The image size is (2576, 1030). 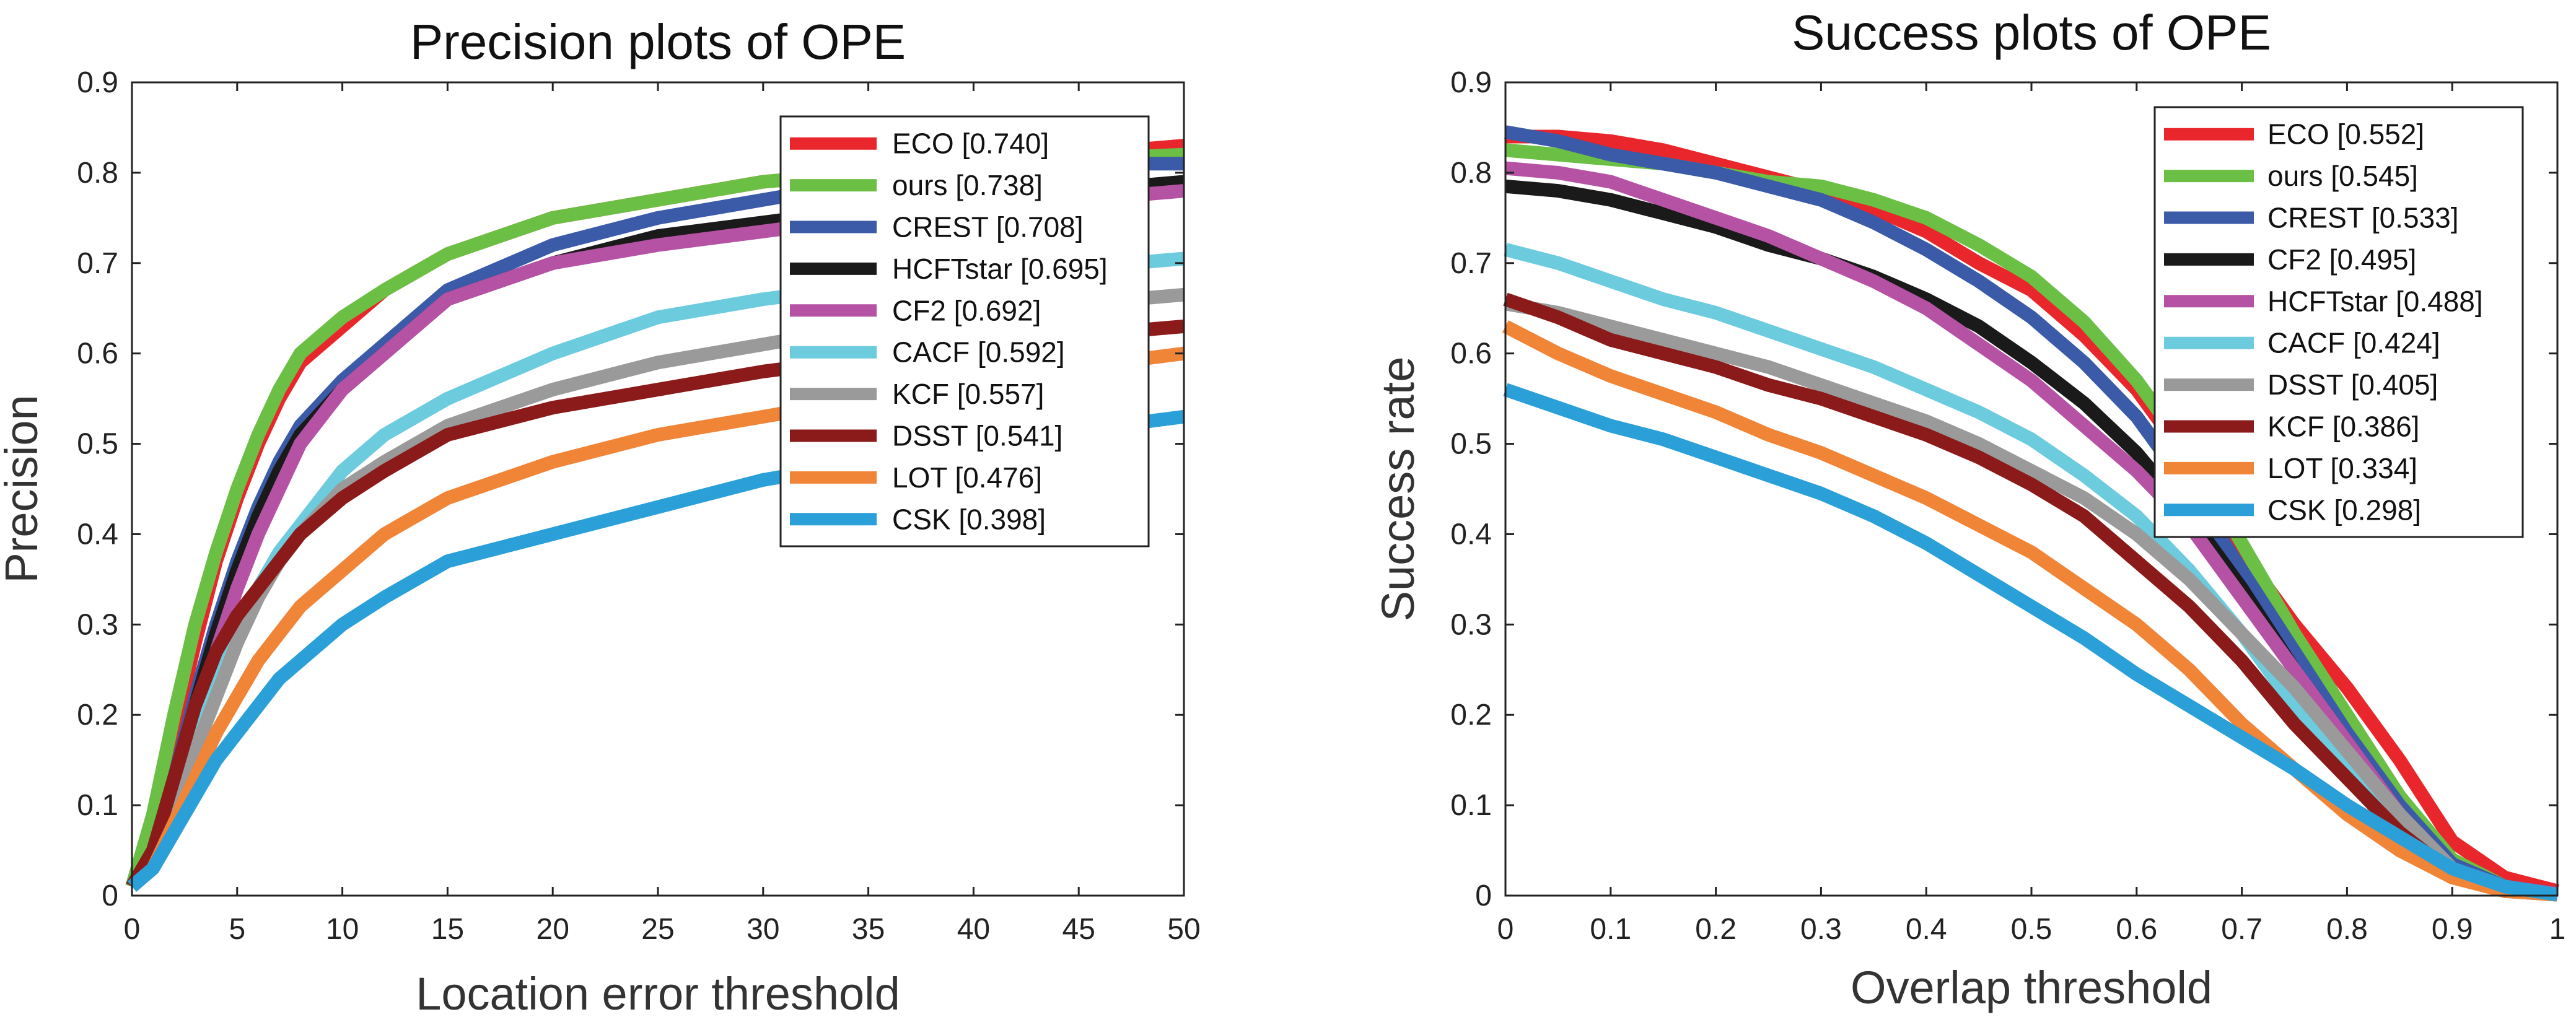 I want to click on x-tick-label: 40, so click(x=973, y=929).